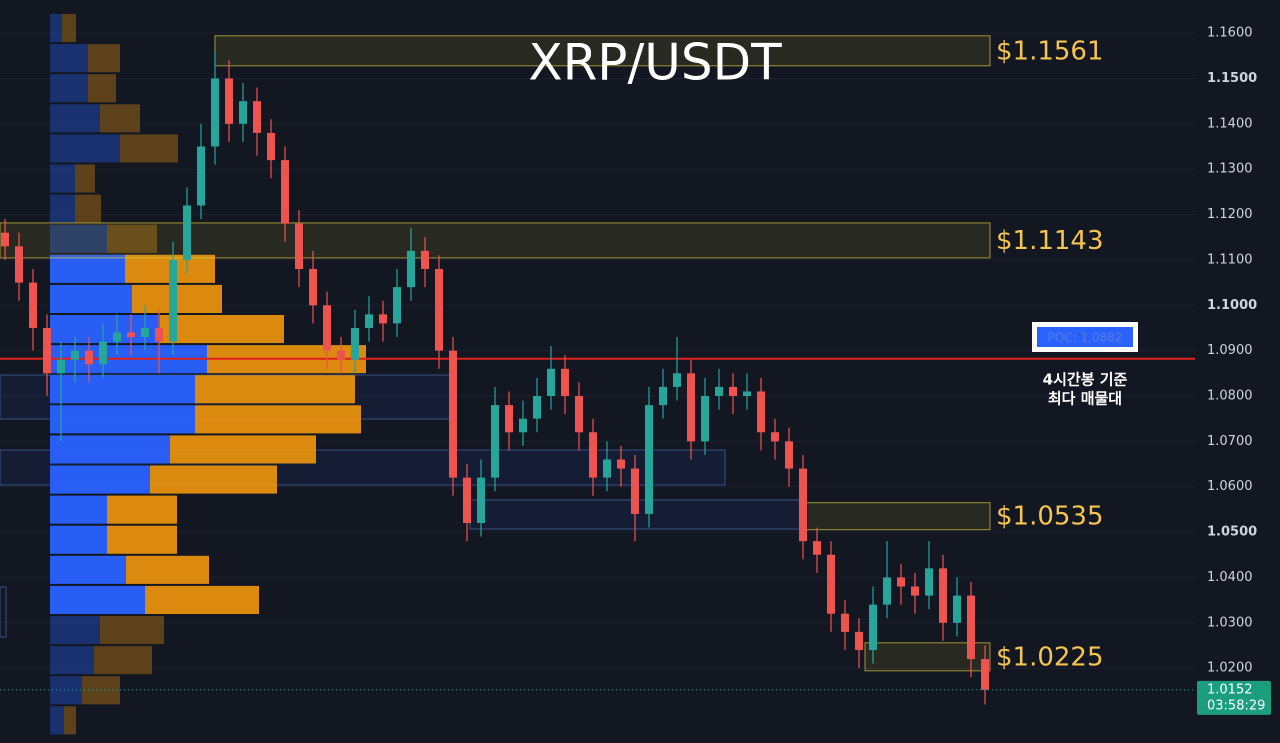 This screenshot has width=1280, height=743. Describe the element at coordinates (1230, 33) in the screenshot. I see `y-tick-label: 1.1600` at that location.